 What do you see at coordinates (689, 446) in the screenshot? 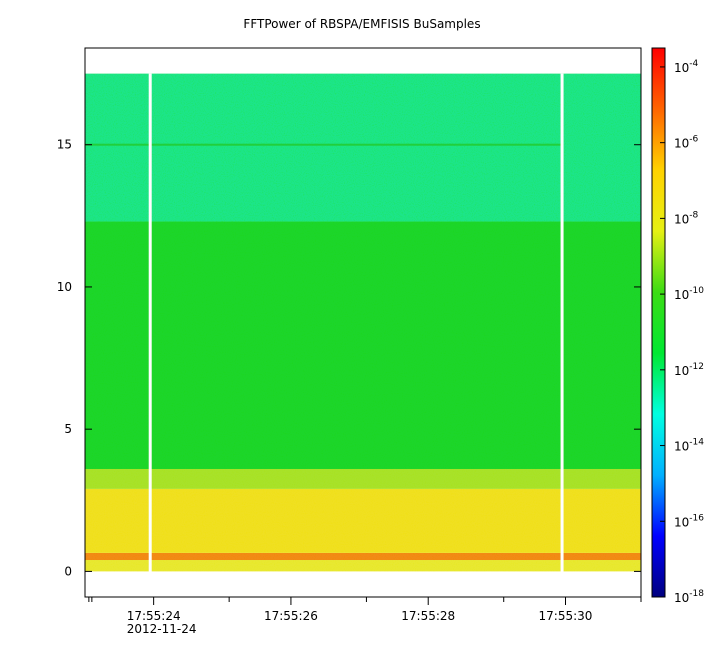
I see `colorbar-tick-label: 10⁻¹⁴` at bounding box center [689, 446].